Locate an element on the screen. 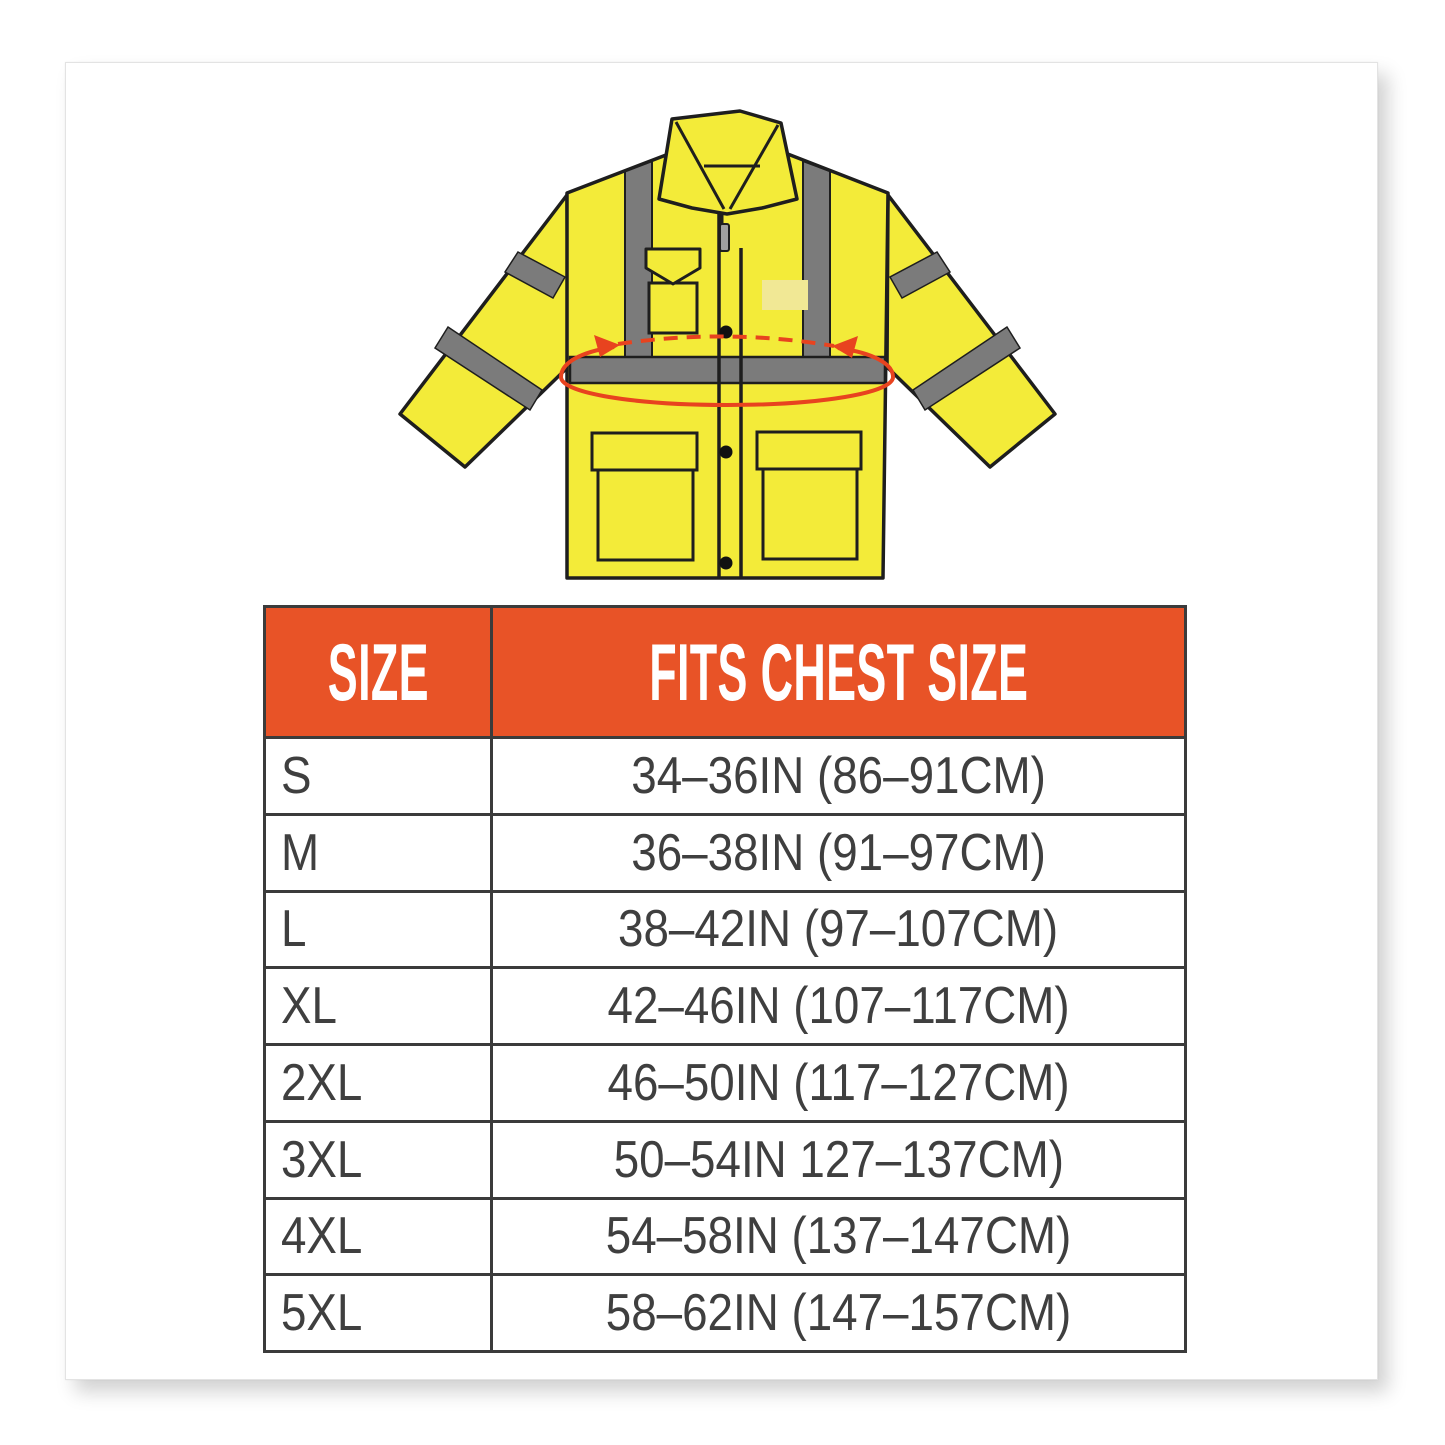 Image resolution: width=1445 pixels, height=1445 pixels. zipper-pull is located at coordinates (724, 237).